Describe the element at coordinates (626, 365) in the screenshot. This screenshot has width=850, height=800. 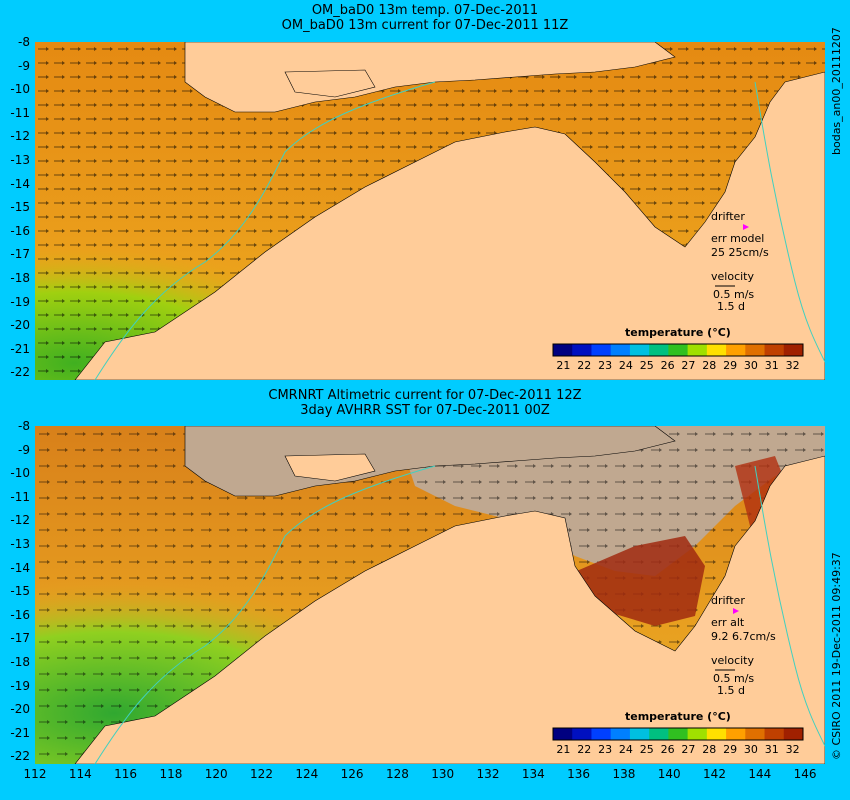
I see `colorbar-tick-label: 24` at that location.